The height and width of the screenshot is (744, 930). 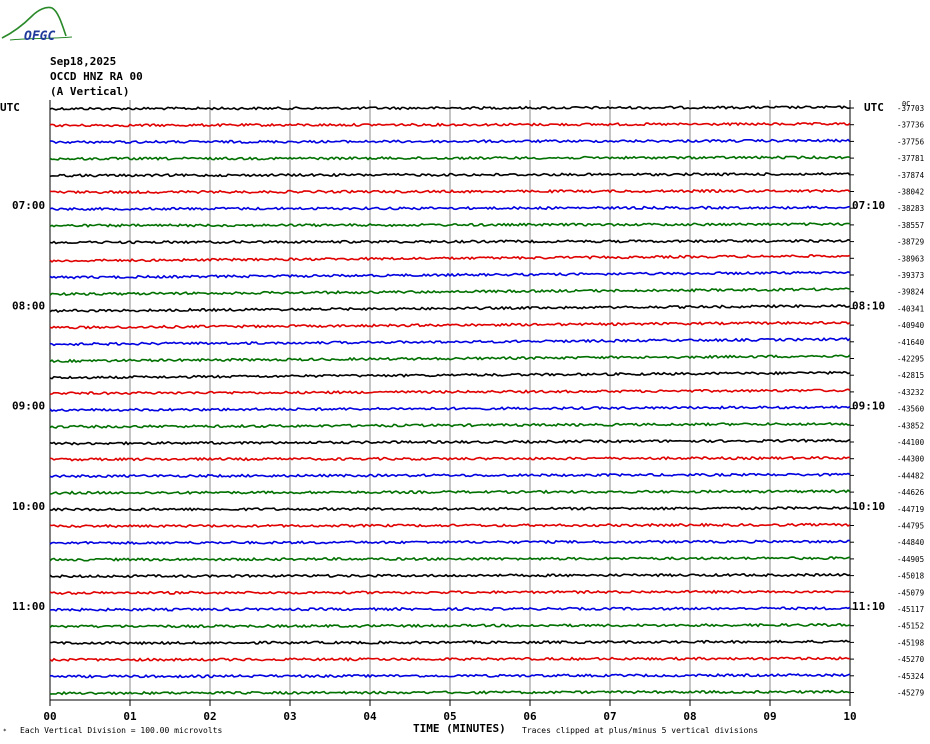 I want to click on trace-offset-label: -37703, so click(x=910, y=108).